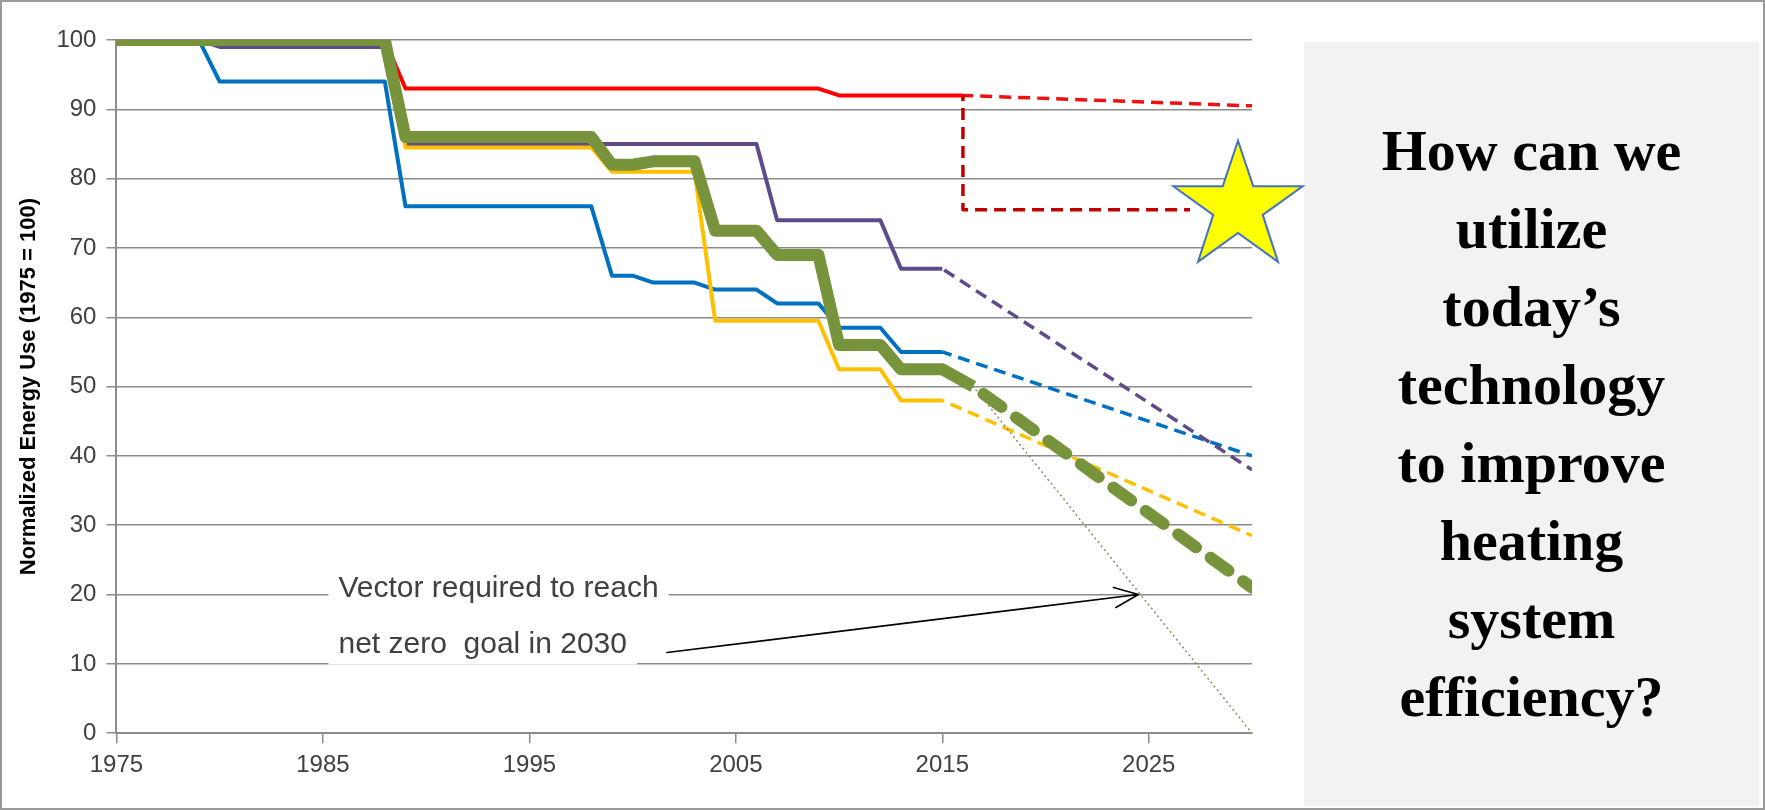  I want to click on annotation: Vector required to reach net zero goal in 2030, so click(498, 614).